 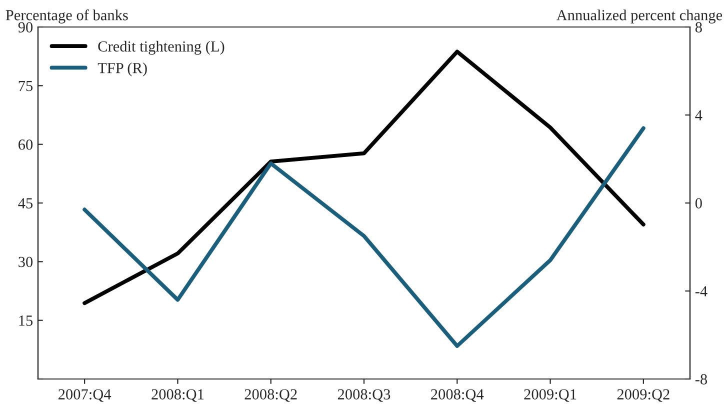 What do you see at coordinates (25, 203) in the screenshot?
I see `y-tick-label: 45` at bounding box center [25, 203].